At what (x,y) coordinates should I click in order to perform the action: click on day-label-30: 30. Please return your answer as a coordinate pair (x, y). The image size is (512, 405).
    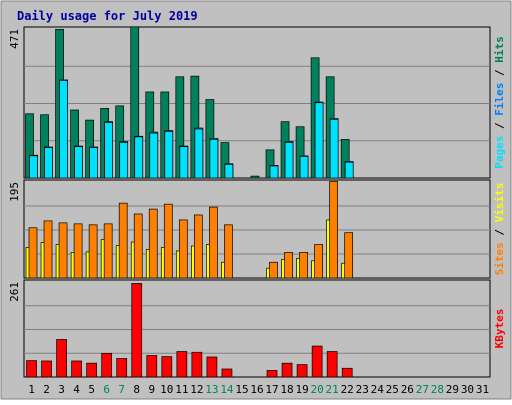
    Looking at the image, I should click on (467, 389).